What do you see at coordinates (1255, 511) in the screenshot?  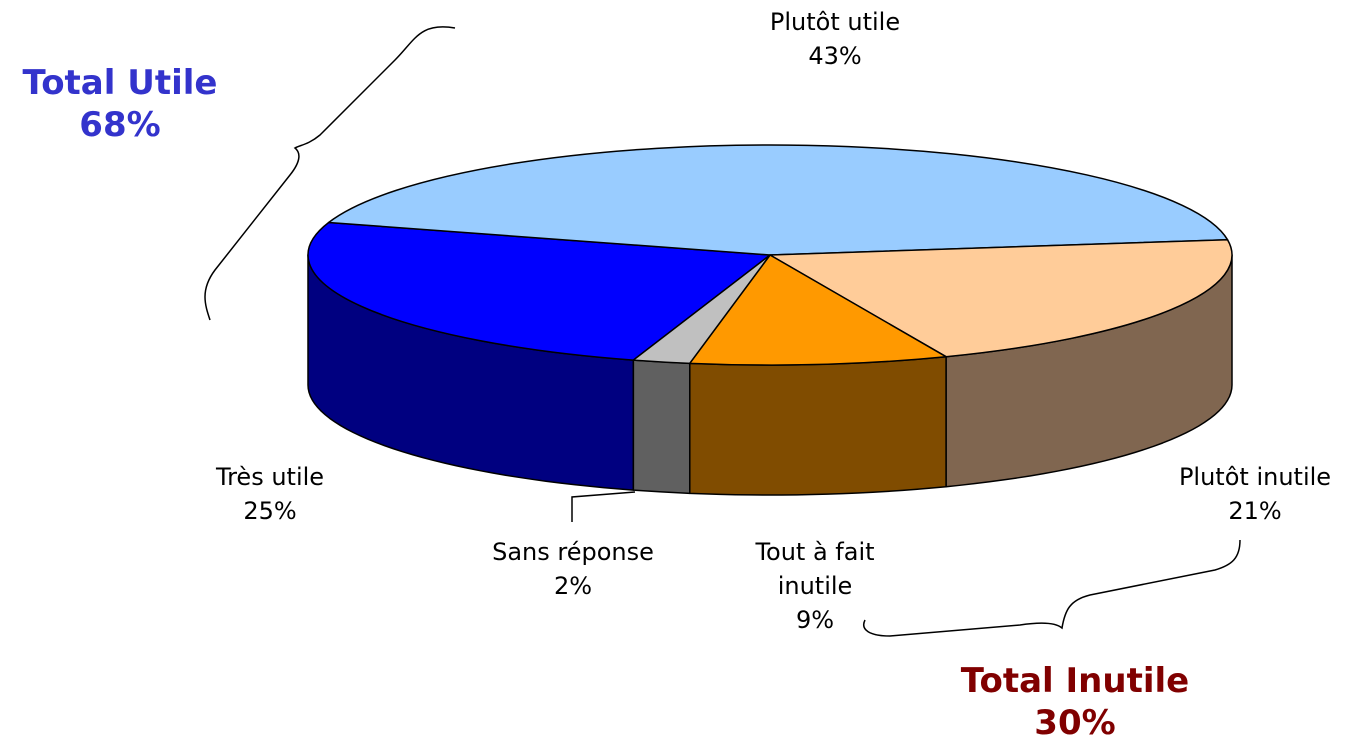 I see `value-label: 21%` at bounding box center [1255, 511].